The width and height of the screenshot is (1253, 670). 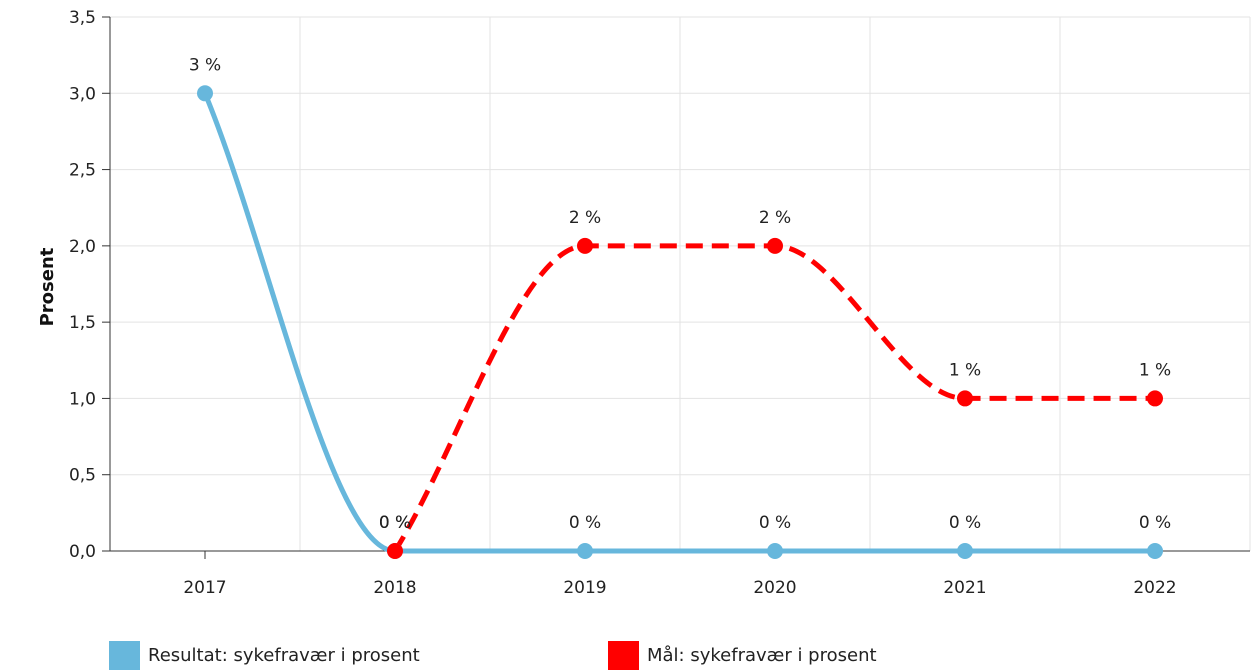 What do you see at coordinates (1154, 588) in the screenshot?
I see `x-tick-label: 2022` at bounding box center [1154, 588].